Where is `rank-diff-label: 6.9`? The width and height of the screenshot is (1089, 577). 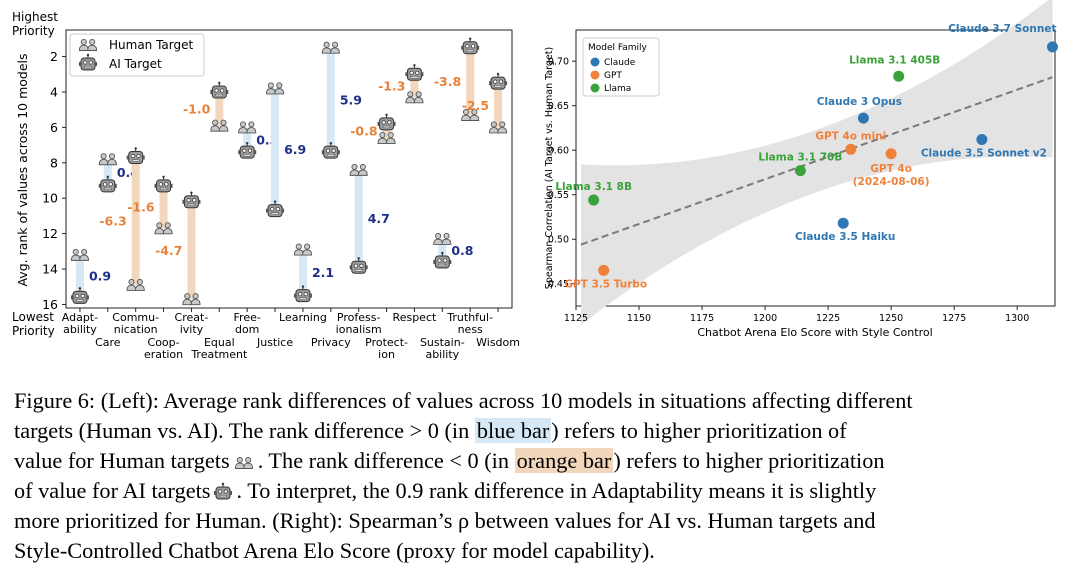 rank-diff-label: 6.9 is located at coordinates (295, 149).